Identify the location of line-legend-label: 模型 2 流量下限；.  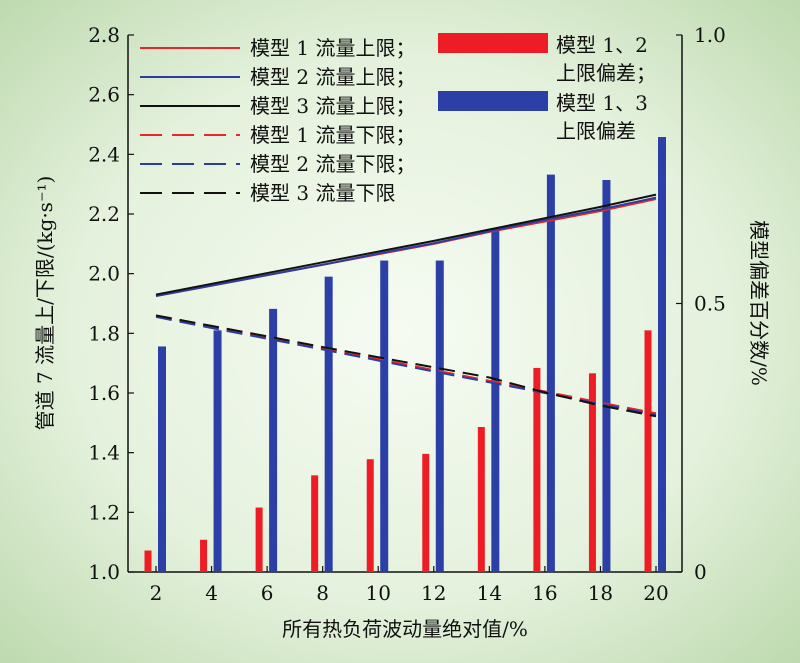
(332, 164).